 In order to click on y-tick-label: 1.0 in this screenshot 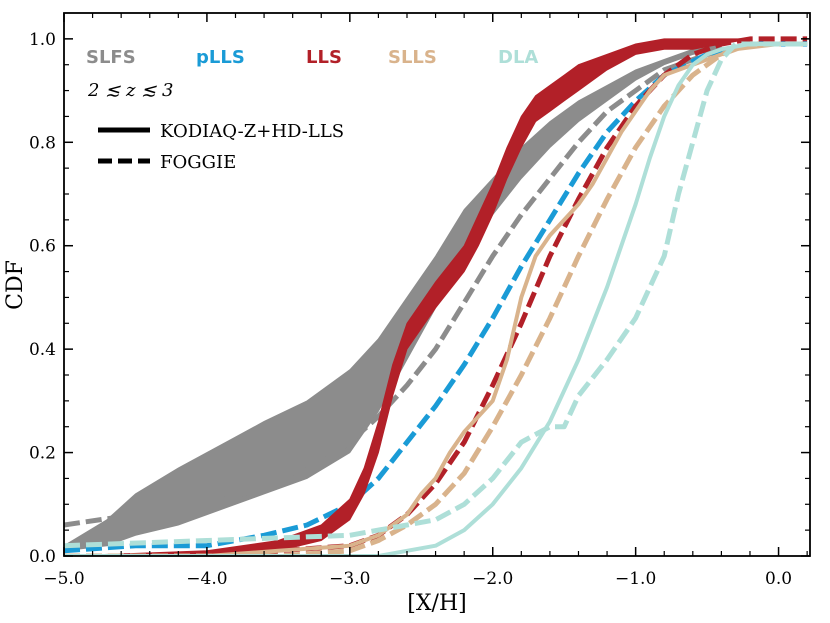, I will do `click(42, 40)`.